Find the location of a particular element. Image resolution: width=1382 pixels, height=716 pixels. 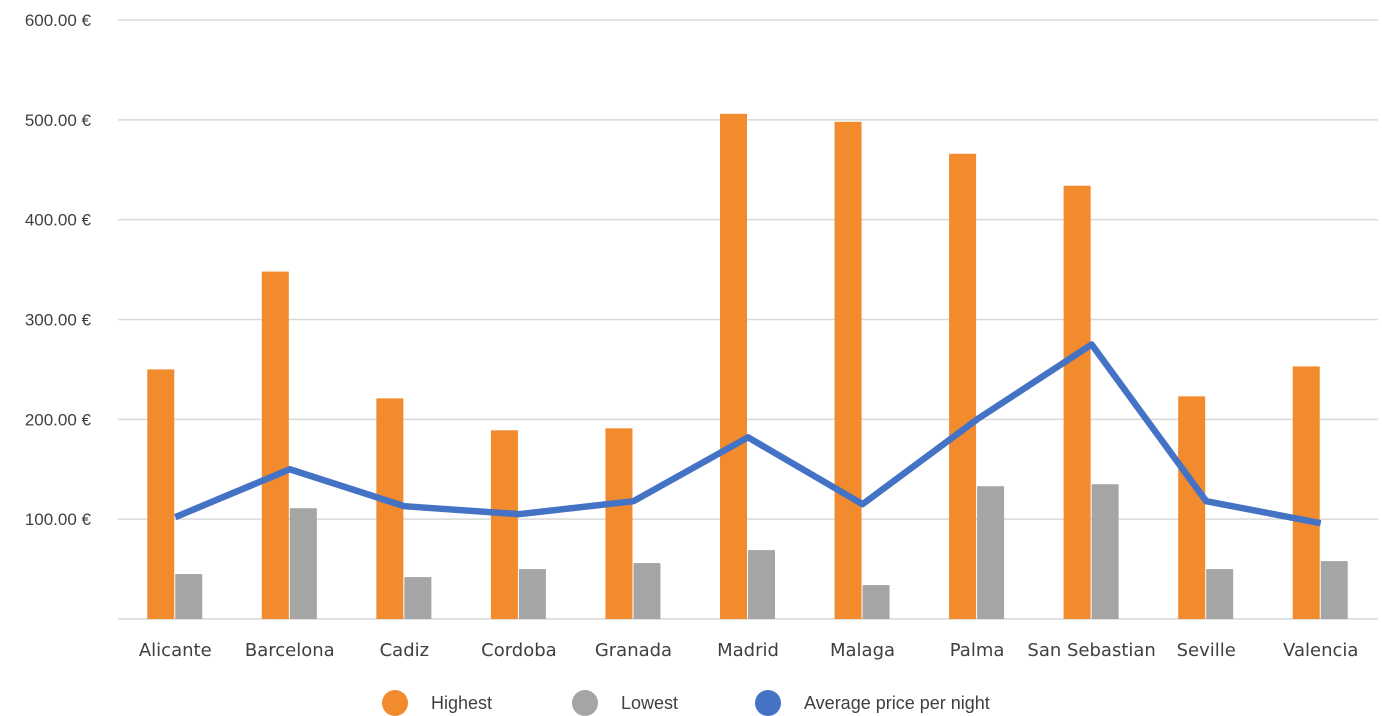

legend: Highest Lowest Average price per night is located at coordinates (686, 703).